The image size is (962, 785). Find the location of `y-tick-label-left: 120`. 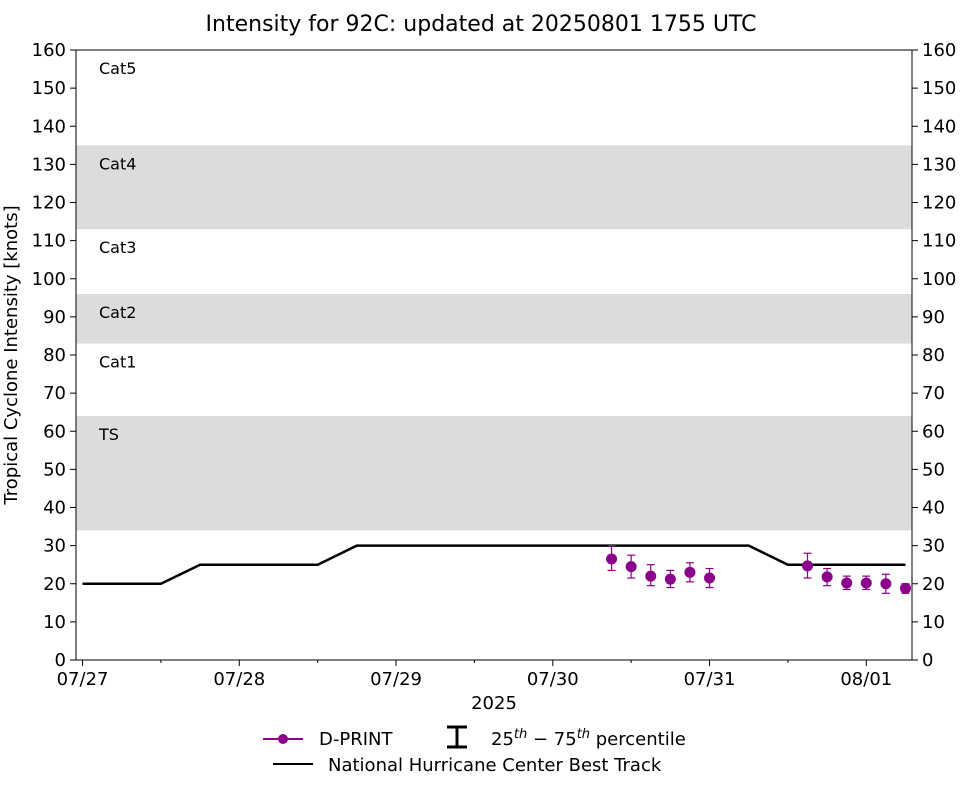

y-tick-label-left: 120 is located at coordinates (49, 203).